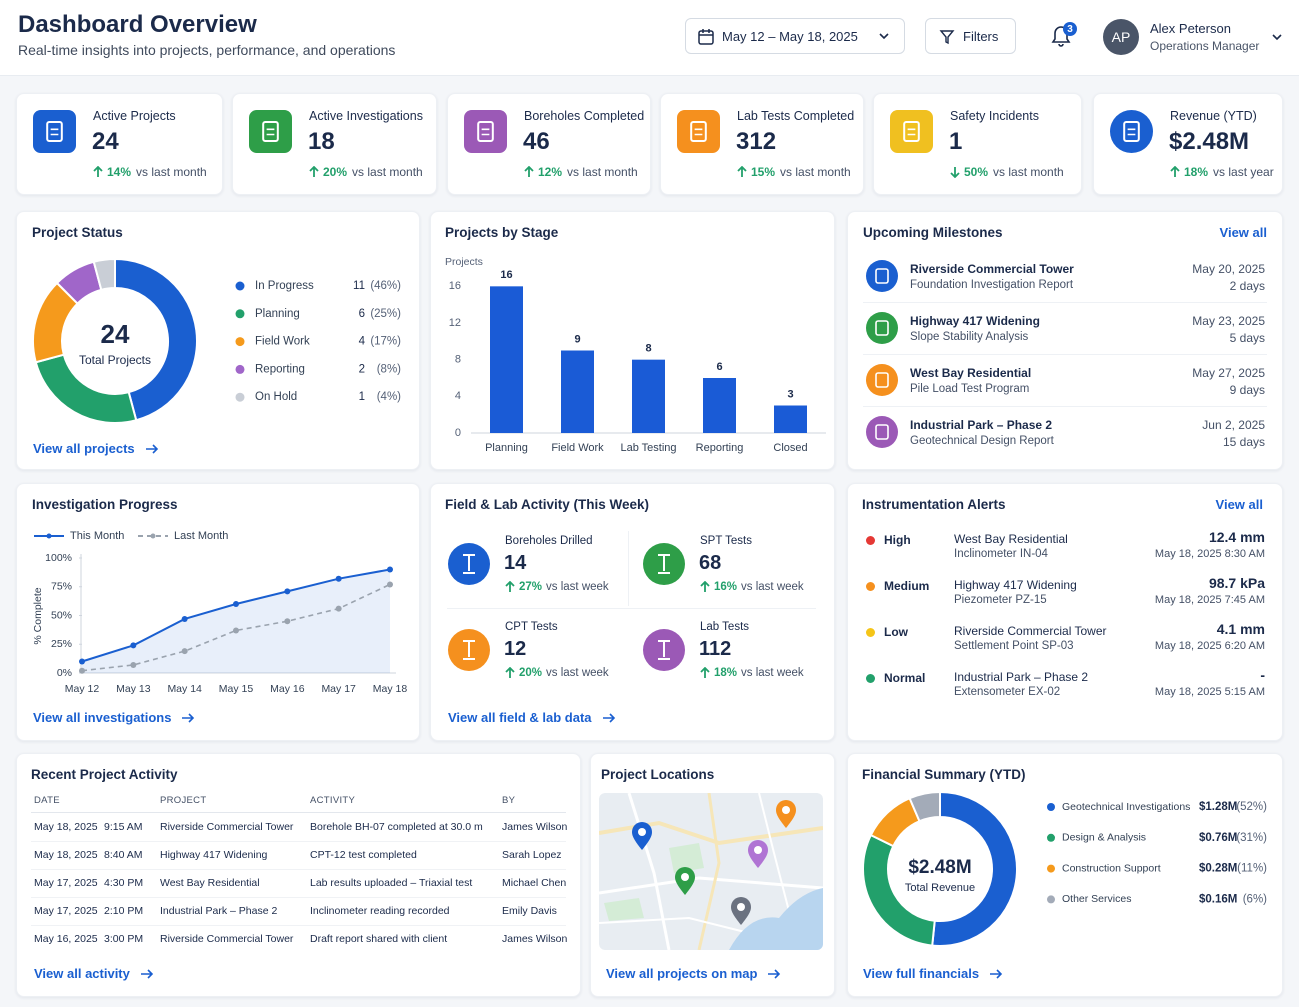 The height and width of the screenshot is (1007, 1299). What do you see at coordinates (1233, 425) in the screenshot?
I see `milestone-date: Jun 2, 2025` at bounding box center [1233, 425].